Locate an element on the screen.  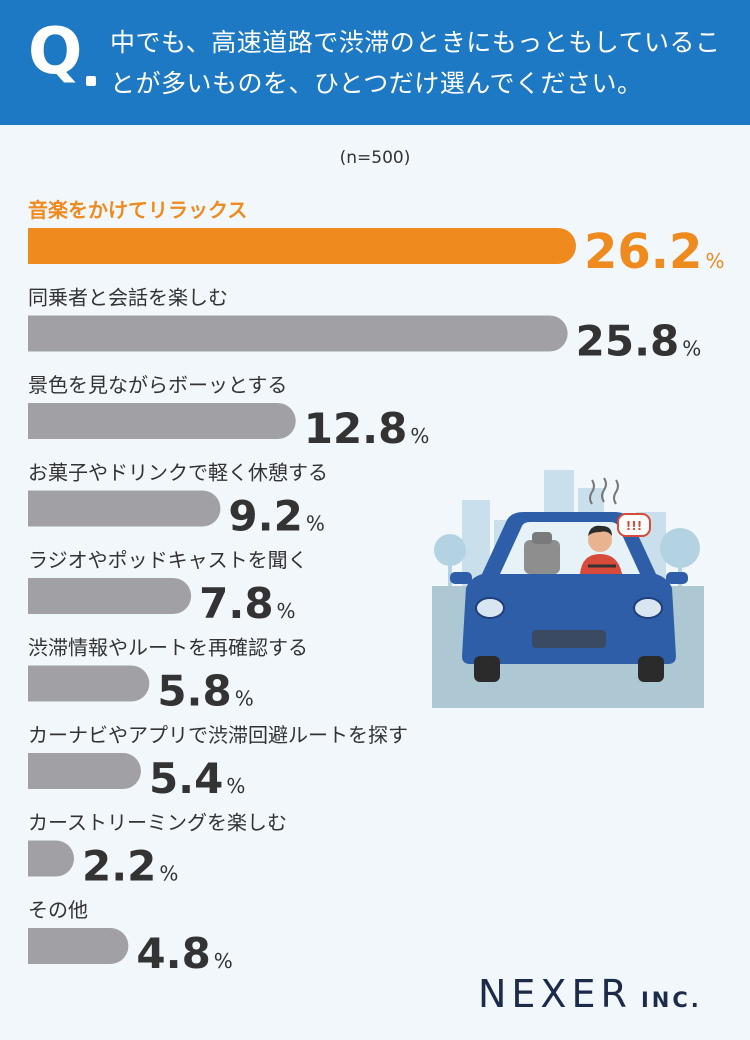
value-number-0: 26.2 is located at coordinates (643, 252).